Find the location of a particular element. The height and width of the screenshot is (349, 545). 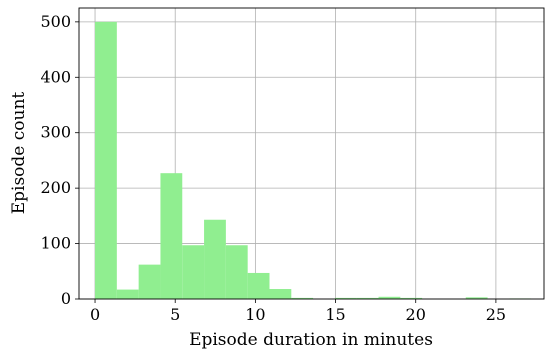

y-tick-label: 100 is located at coordinates (55, 243).